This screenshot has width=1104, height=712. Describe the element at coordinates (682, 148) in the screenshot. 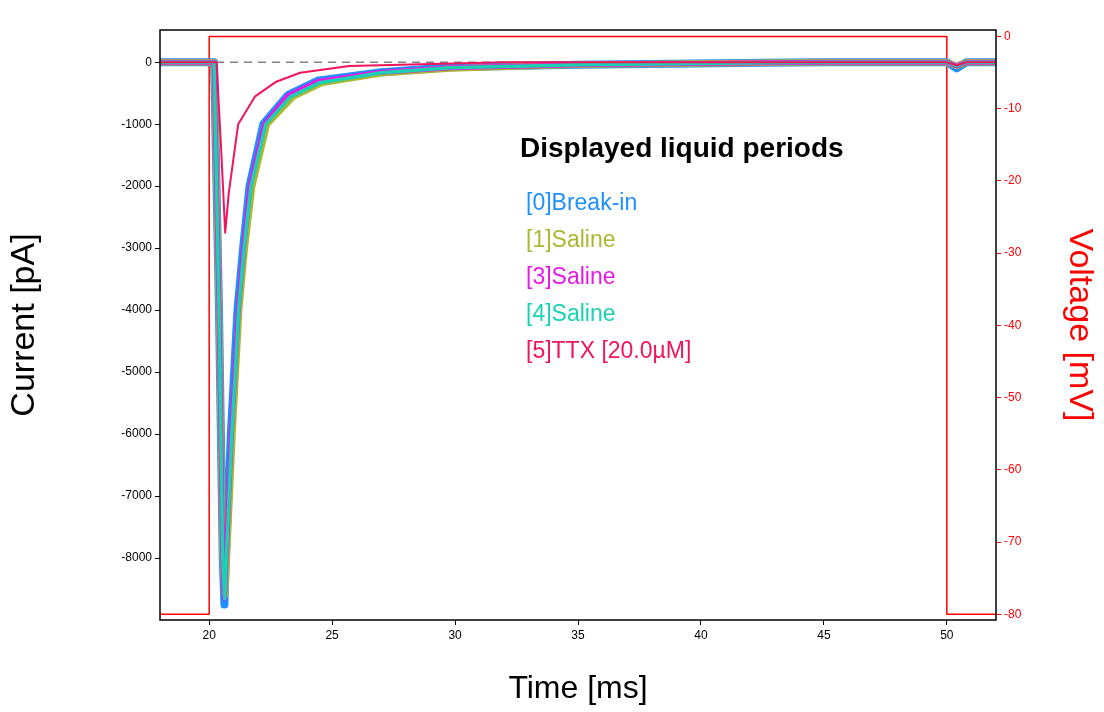

I see `legend-title: Displayed liquid periods` at that location.